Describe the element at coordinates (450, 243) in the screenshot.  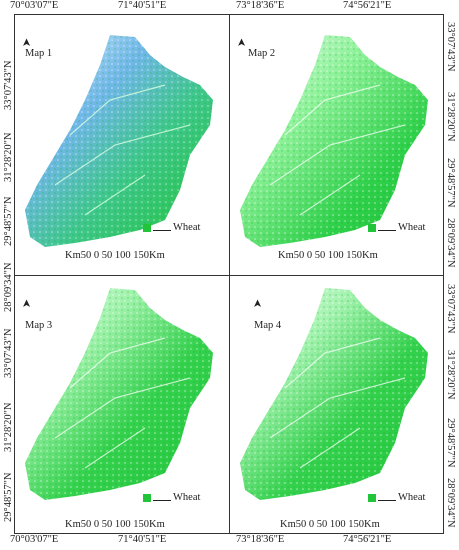
I see `right-latitude-4: 28°09'34"N` at that location.